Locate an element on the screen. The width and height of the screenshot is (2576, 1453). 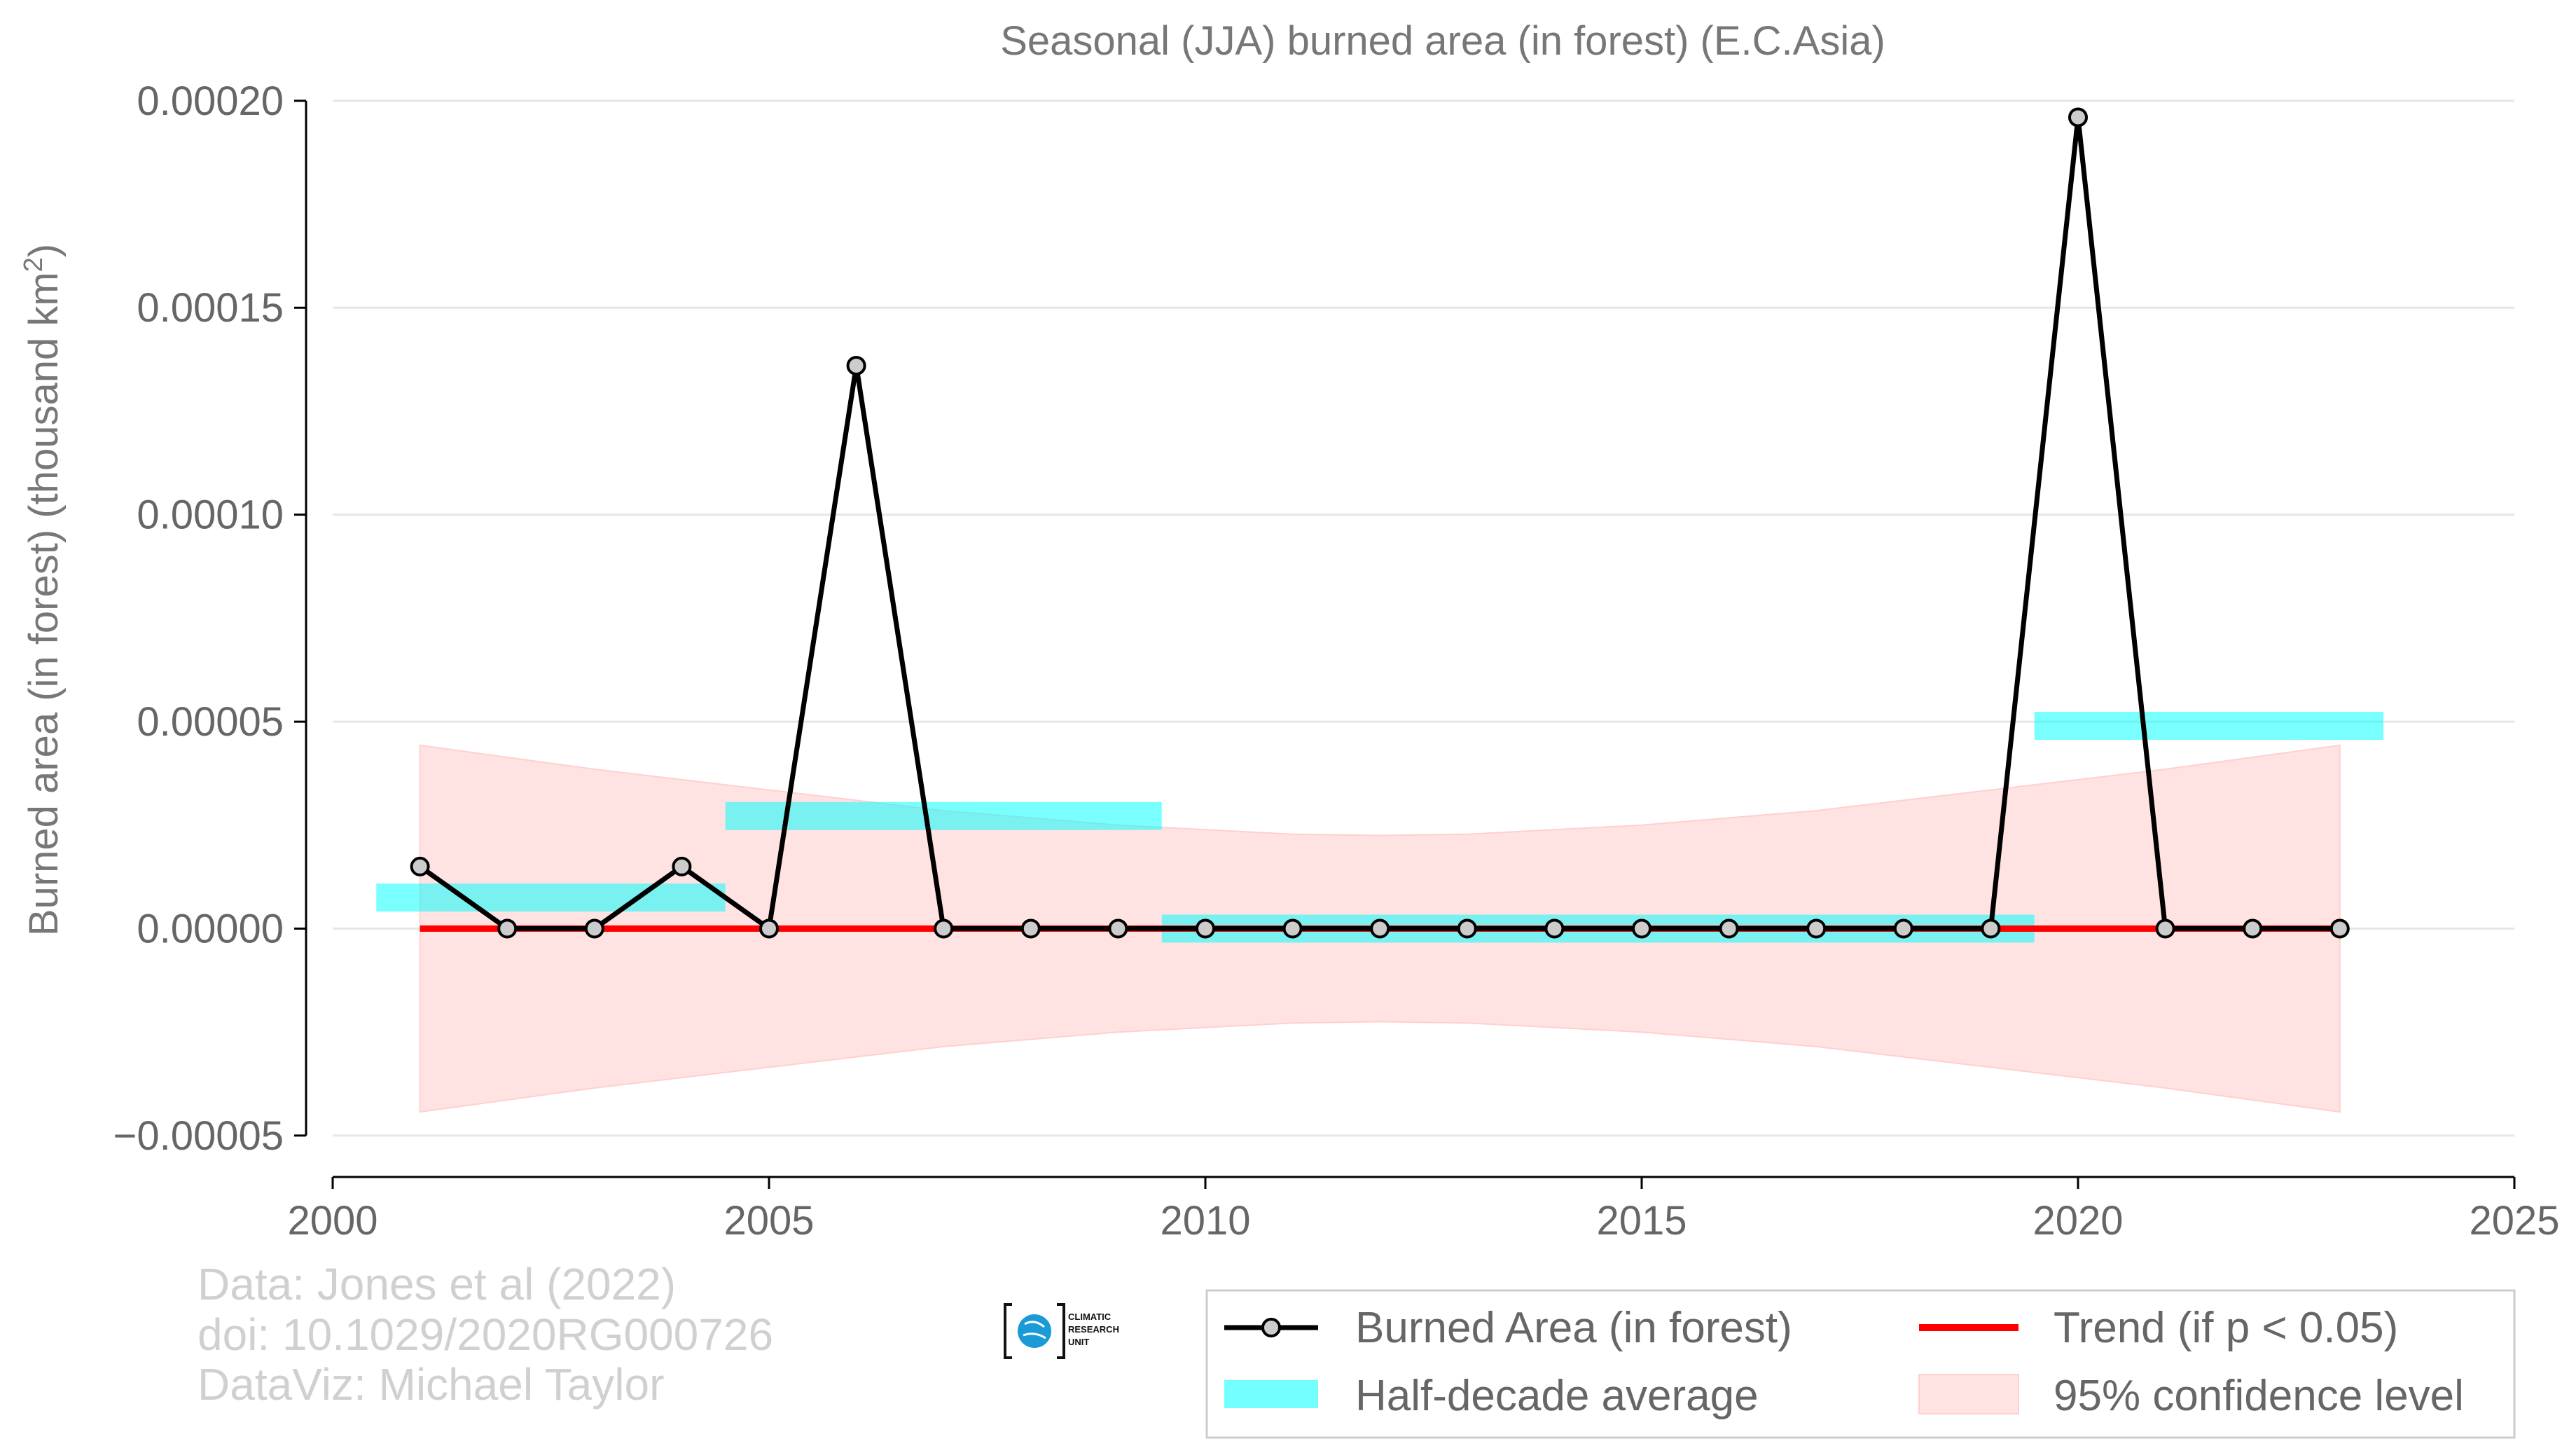
y-tick-label: −0.00005 is located at coordinates (199, 1136).